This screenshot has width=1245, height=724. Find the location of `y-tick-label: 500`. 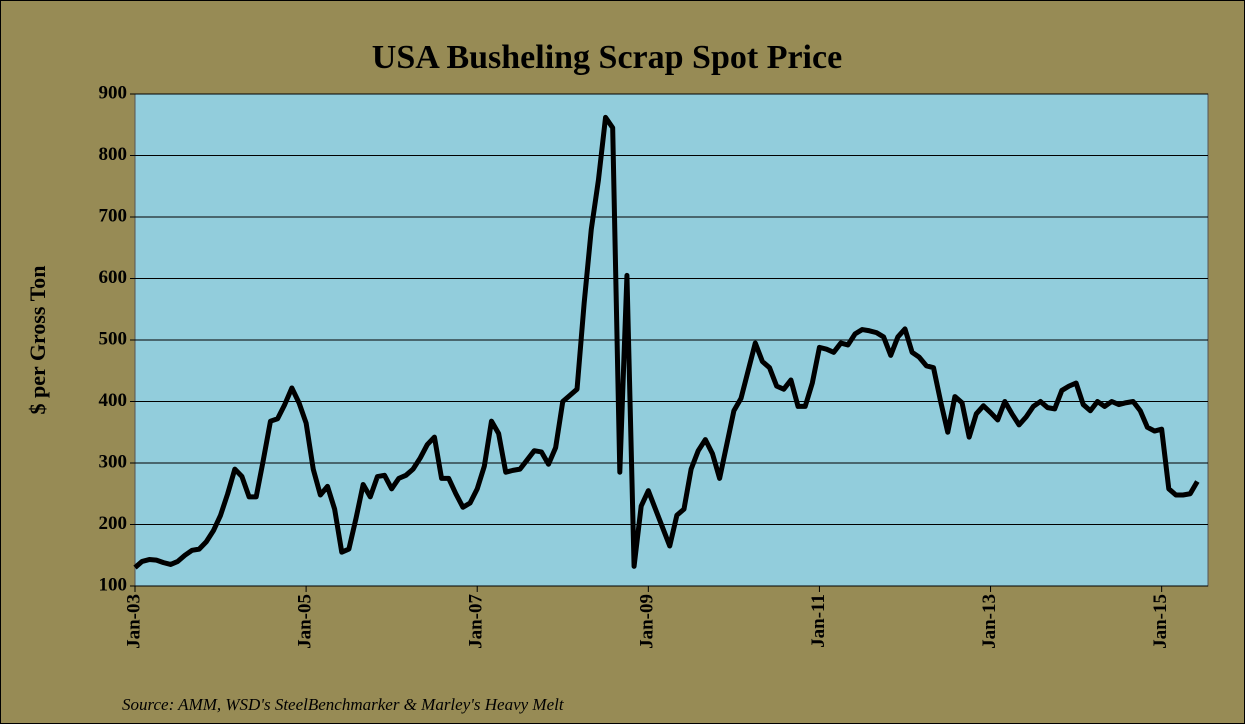

y-tick-label: 500 is located at coordinates (113, 338).